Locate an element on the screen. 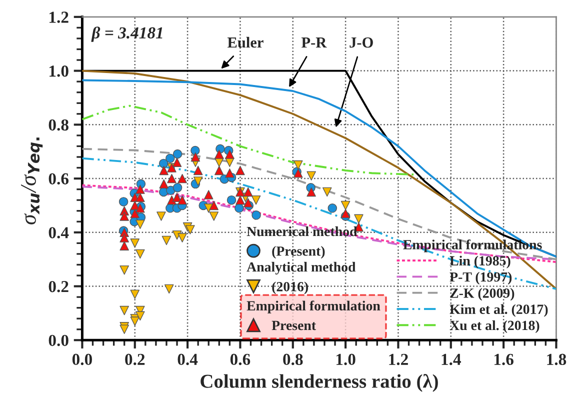 Image resolution: width=567 pixels, height=403 pixels. x-tick-label: 1.8 is located at coordinates (556, 360).